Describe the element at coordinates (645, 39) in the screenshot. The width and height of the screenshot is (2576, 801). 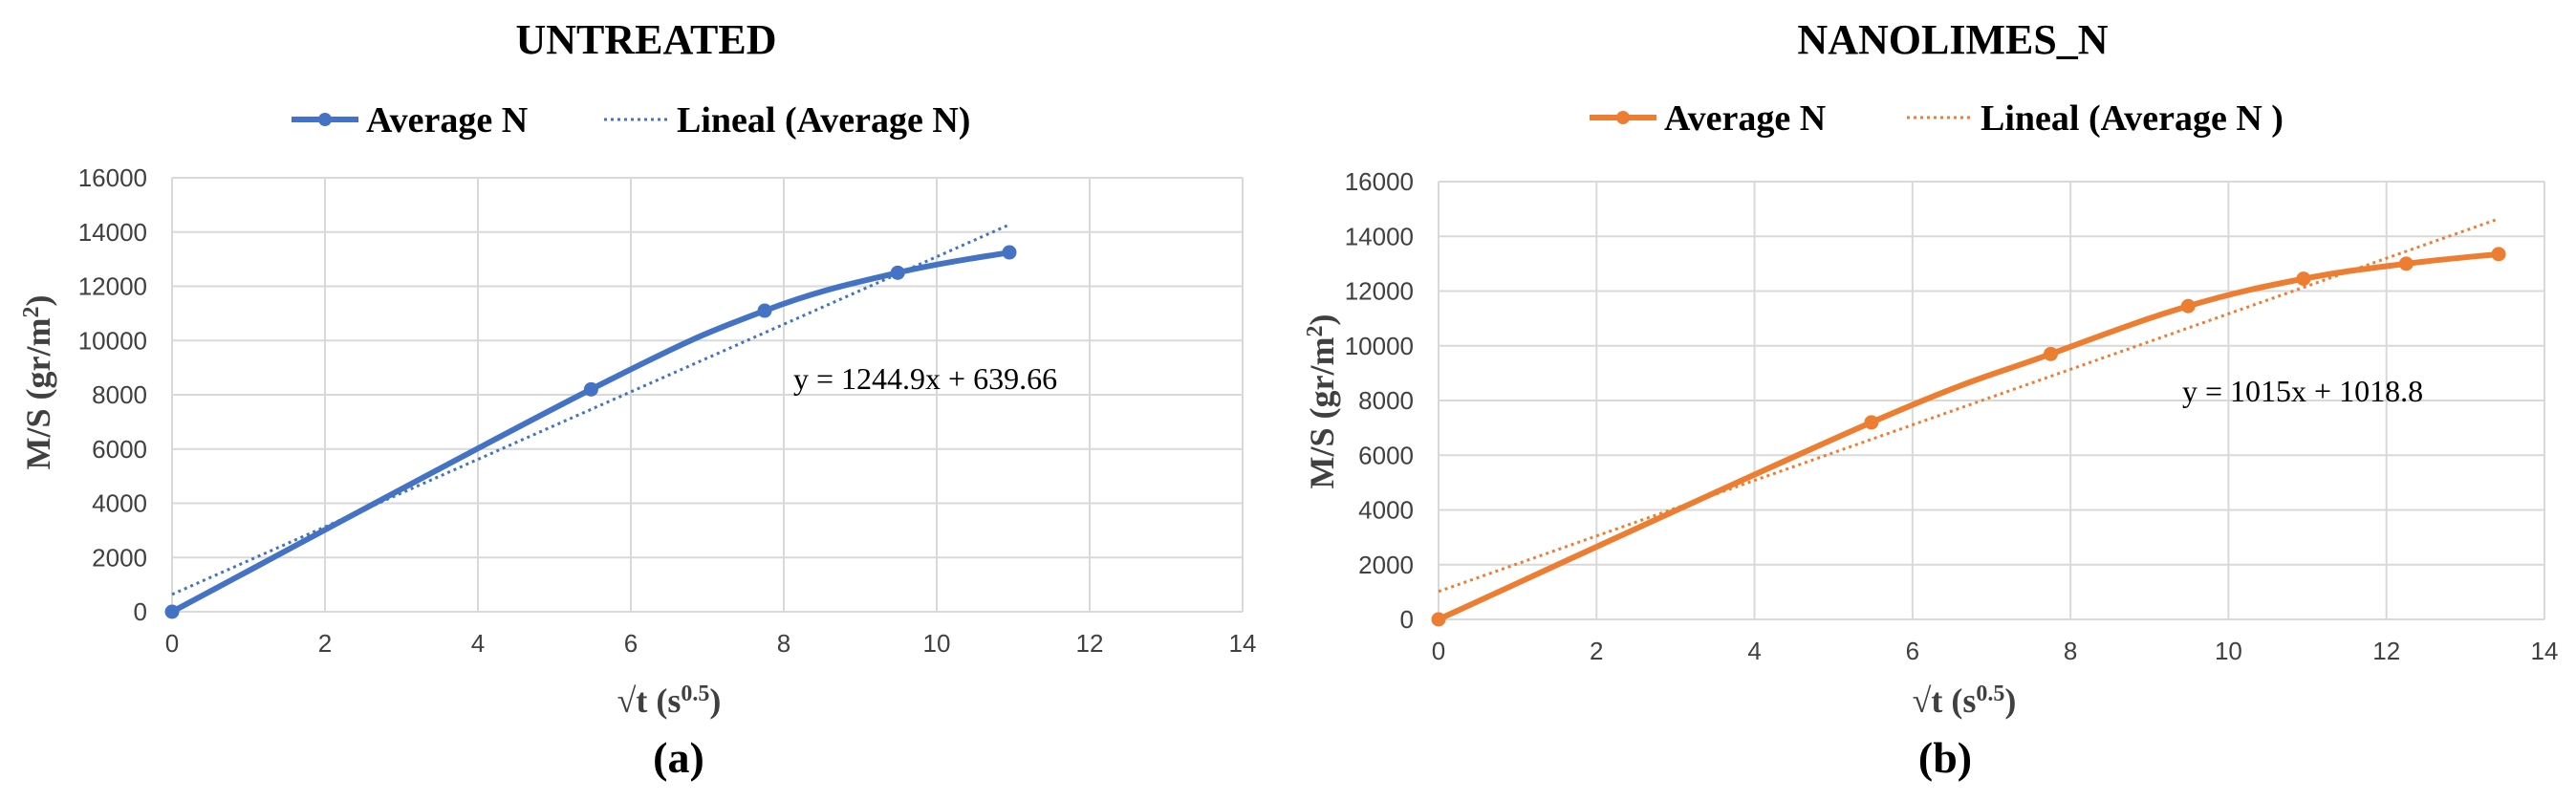
I see `chart-title: UNTREATED` at that location.